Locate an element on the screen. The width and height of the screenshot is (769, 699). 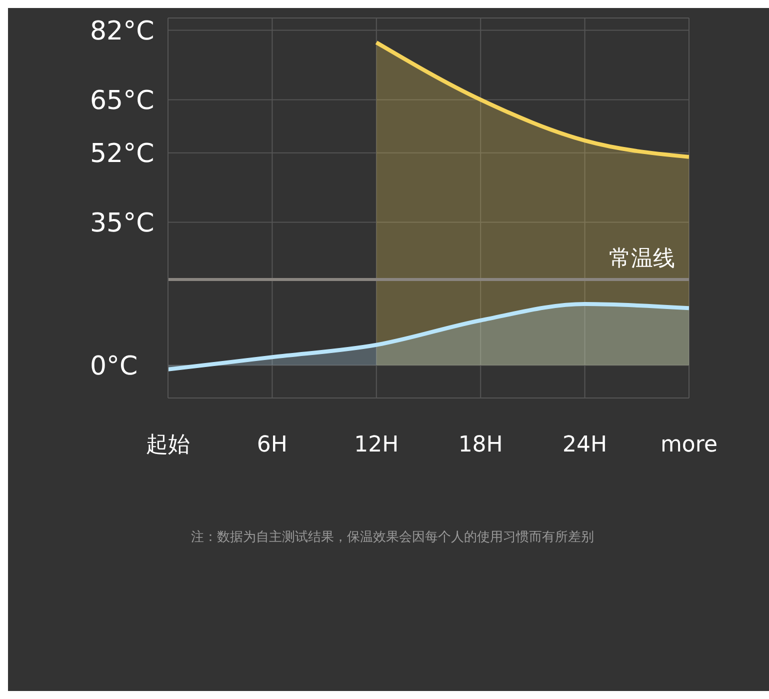
y-tick-label: 65°C is located at coordinates (122, 101).